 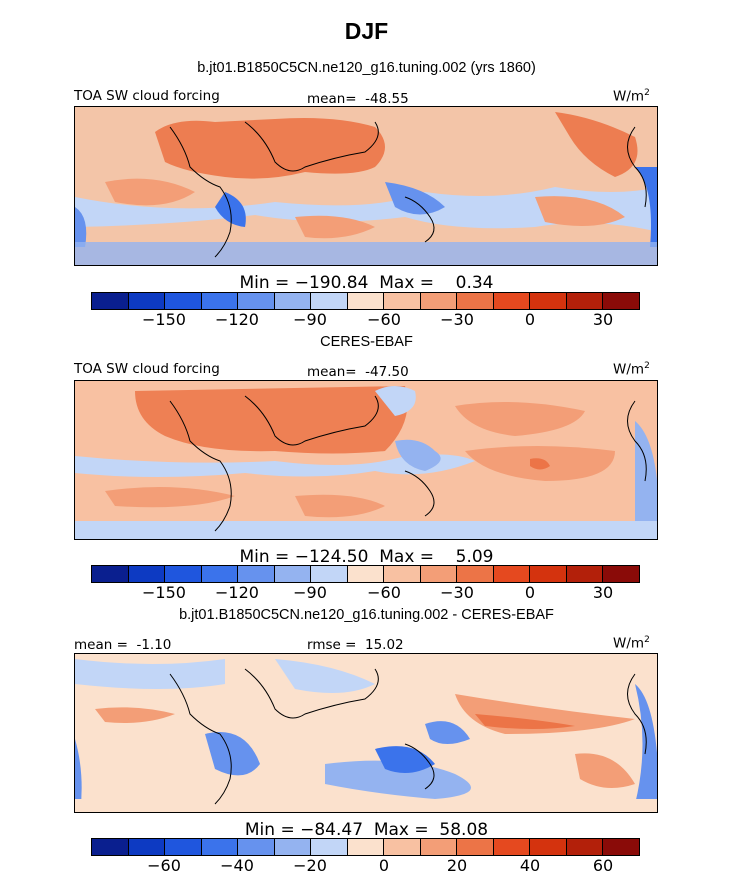 What do you see at coordinates (603, 319) in the screenshot?
I see `panel1-tick: 30` at bounding box center [603, 319].